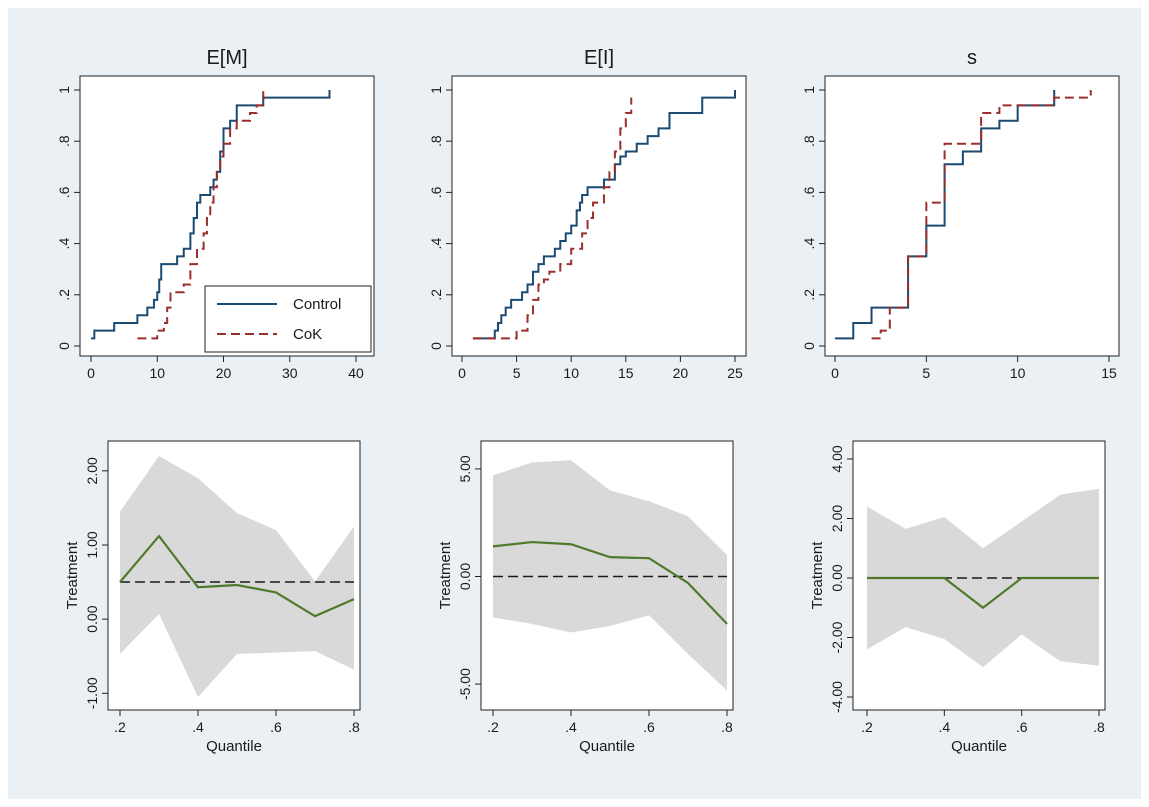 The width and height of the screenshot is (1149, 807). What do you see at coordinates (972, 58) in the screenshot?
I see `panel-title: s` at bounding box center [972, 58].